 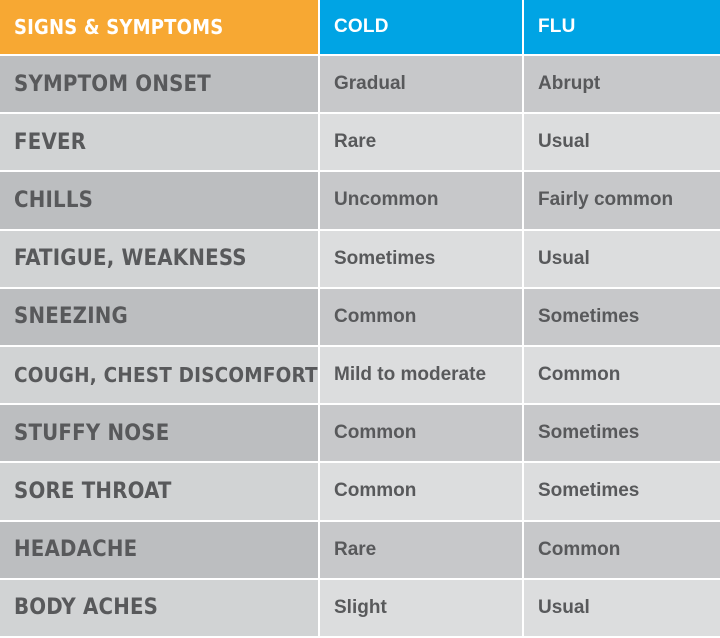 I want to click on flu-cell: Abrupt, so click(x=622, y=85).